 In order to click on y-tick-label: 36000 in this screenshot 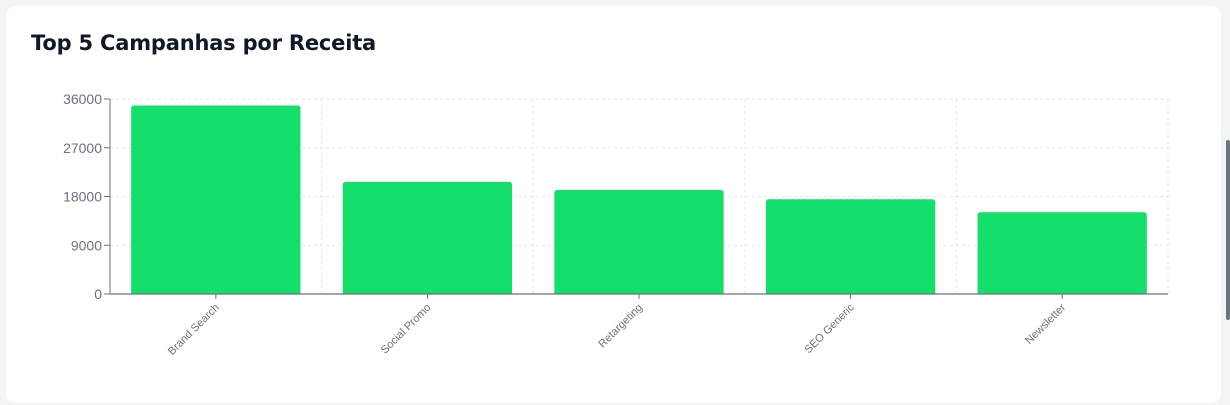, I will do `click(82, 99)`.